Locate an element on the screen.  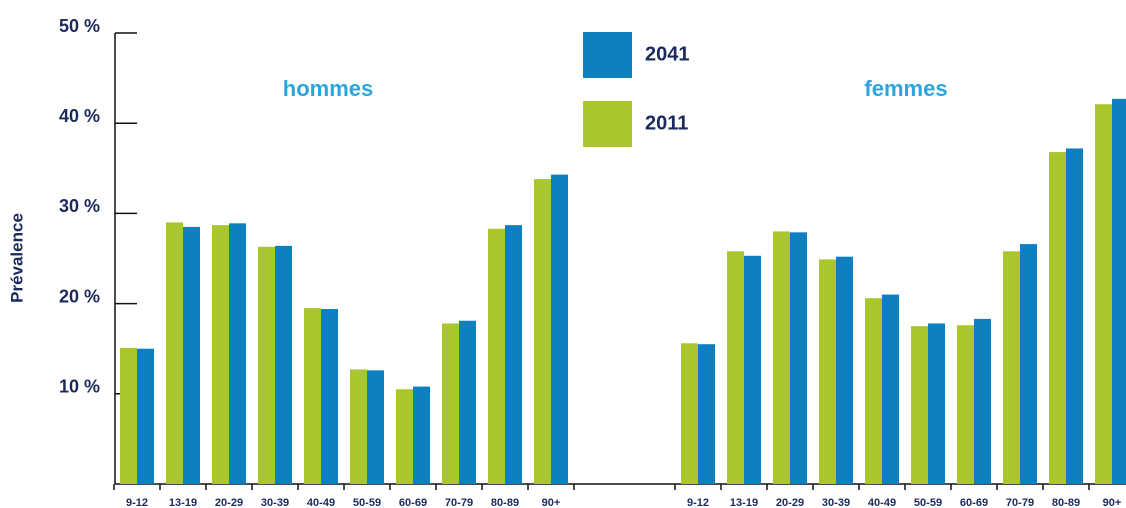
y-tick-label: 20 % is located at coordinates (79, 296).